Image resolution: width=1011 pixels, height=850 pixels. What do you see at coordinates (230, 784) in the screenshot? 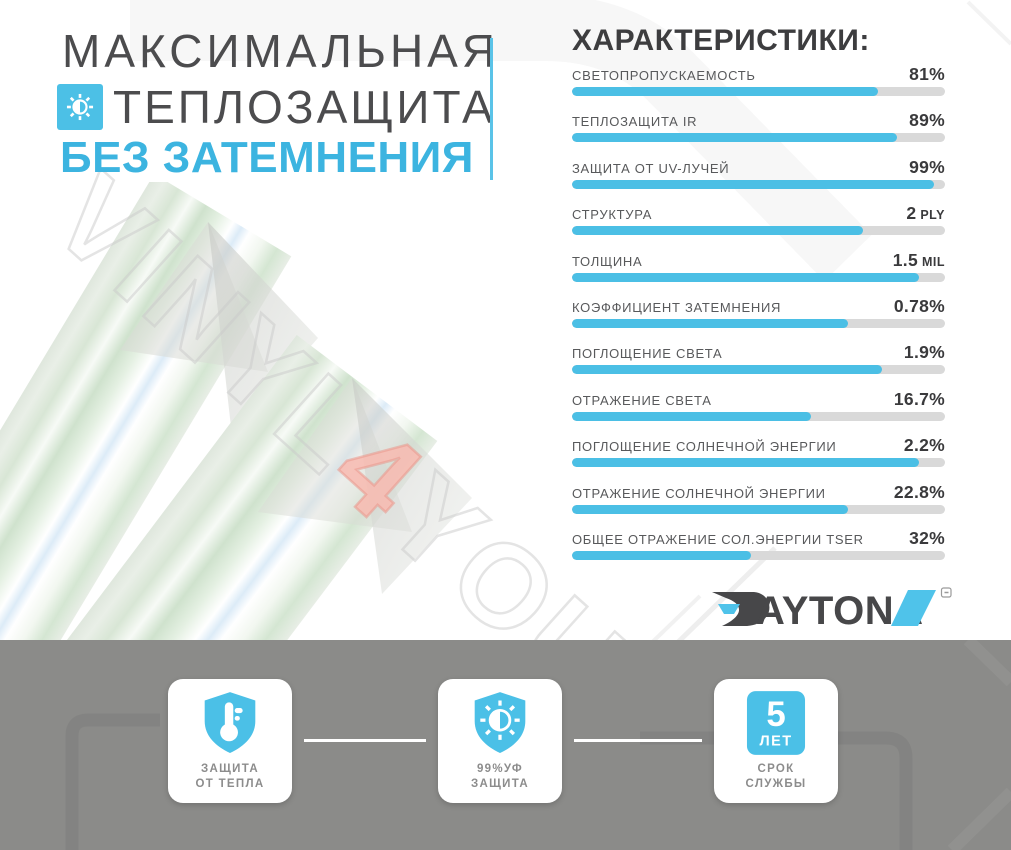
I see `badge-label-line2: ОТ ТЕПЛА` at bounding box center [230, 784].